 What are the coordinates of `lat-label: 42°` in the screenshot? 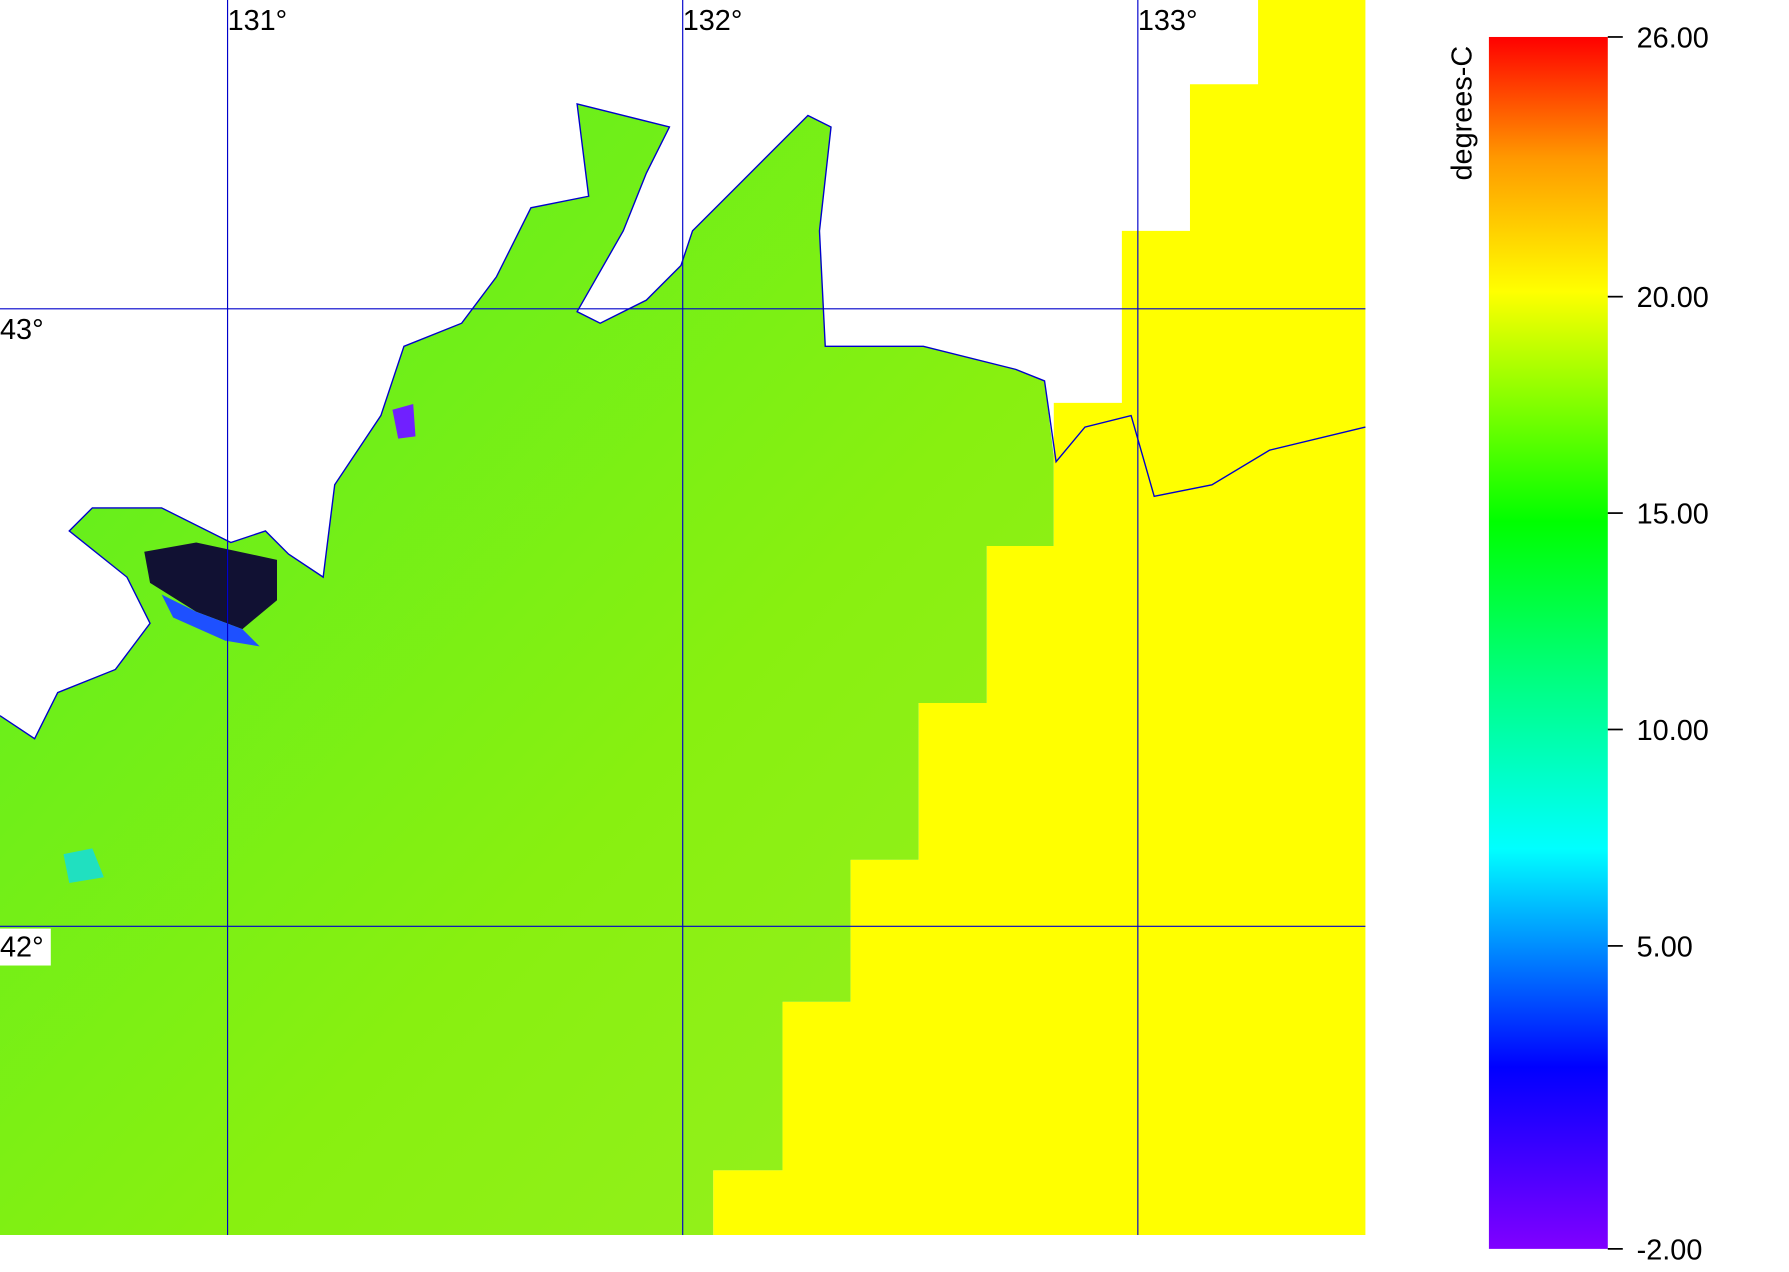 It's located at (22, 947).